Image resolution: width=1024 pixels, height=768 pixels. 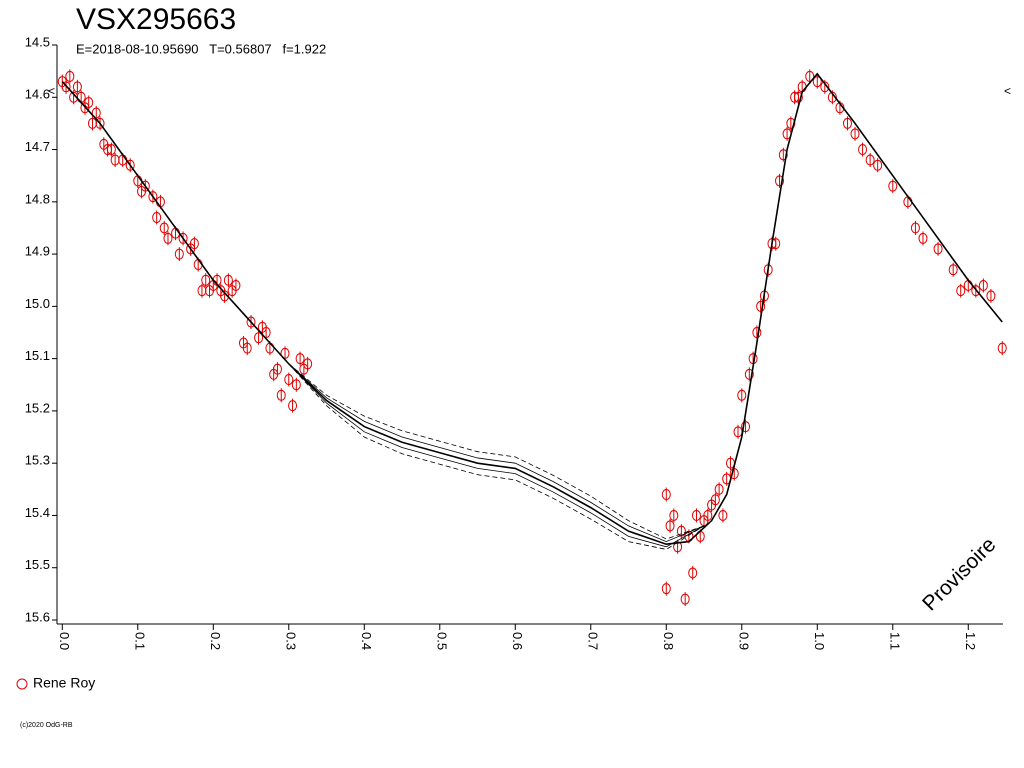 What do you see at coordinates (37, 94) in the screenshot?
I see `y-tick-label: 14.6` at bounding box center [37, 94].